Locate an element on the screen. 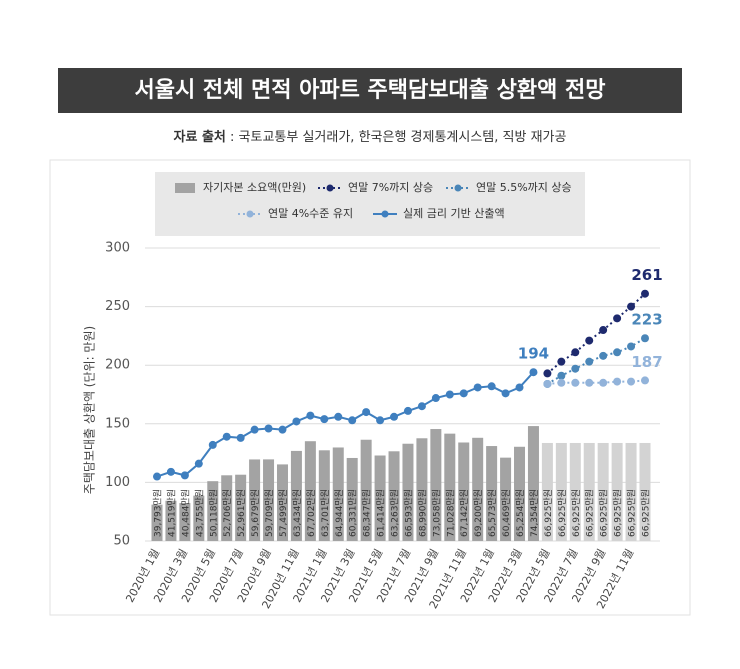 The height and width of the screenshot is (669, 740). title-banner is located at coordinates (370, 90).